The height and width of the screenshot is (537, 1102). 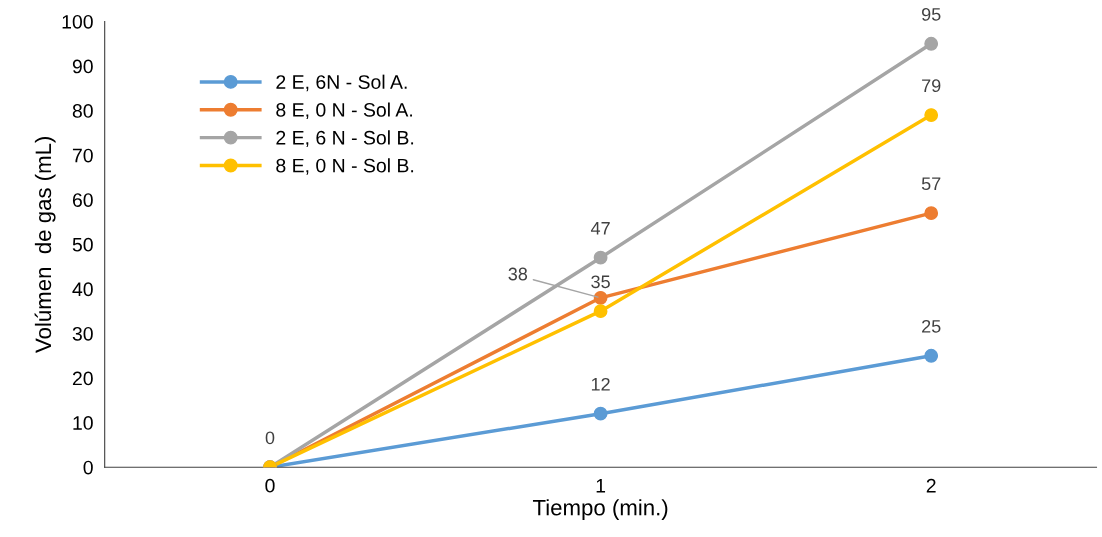 I want to click on y-tick-label: 60, so click(x=82, y=200).